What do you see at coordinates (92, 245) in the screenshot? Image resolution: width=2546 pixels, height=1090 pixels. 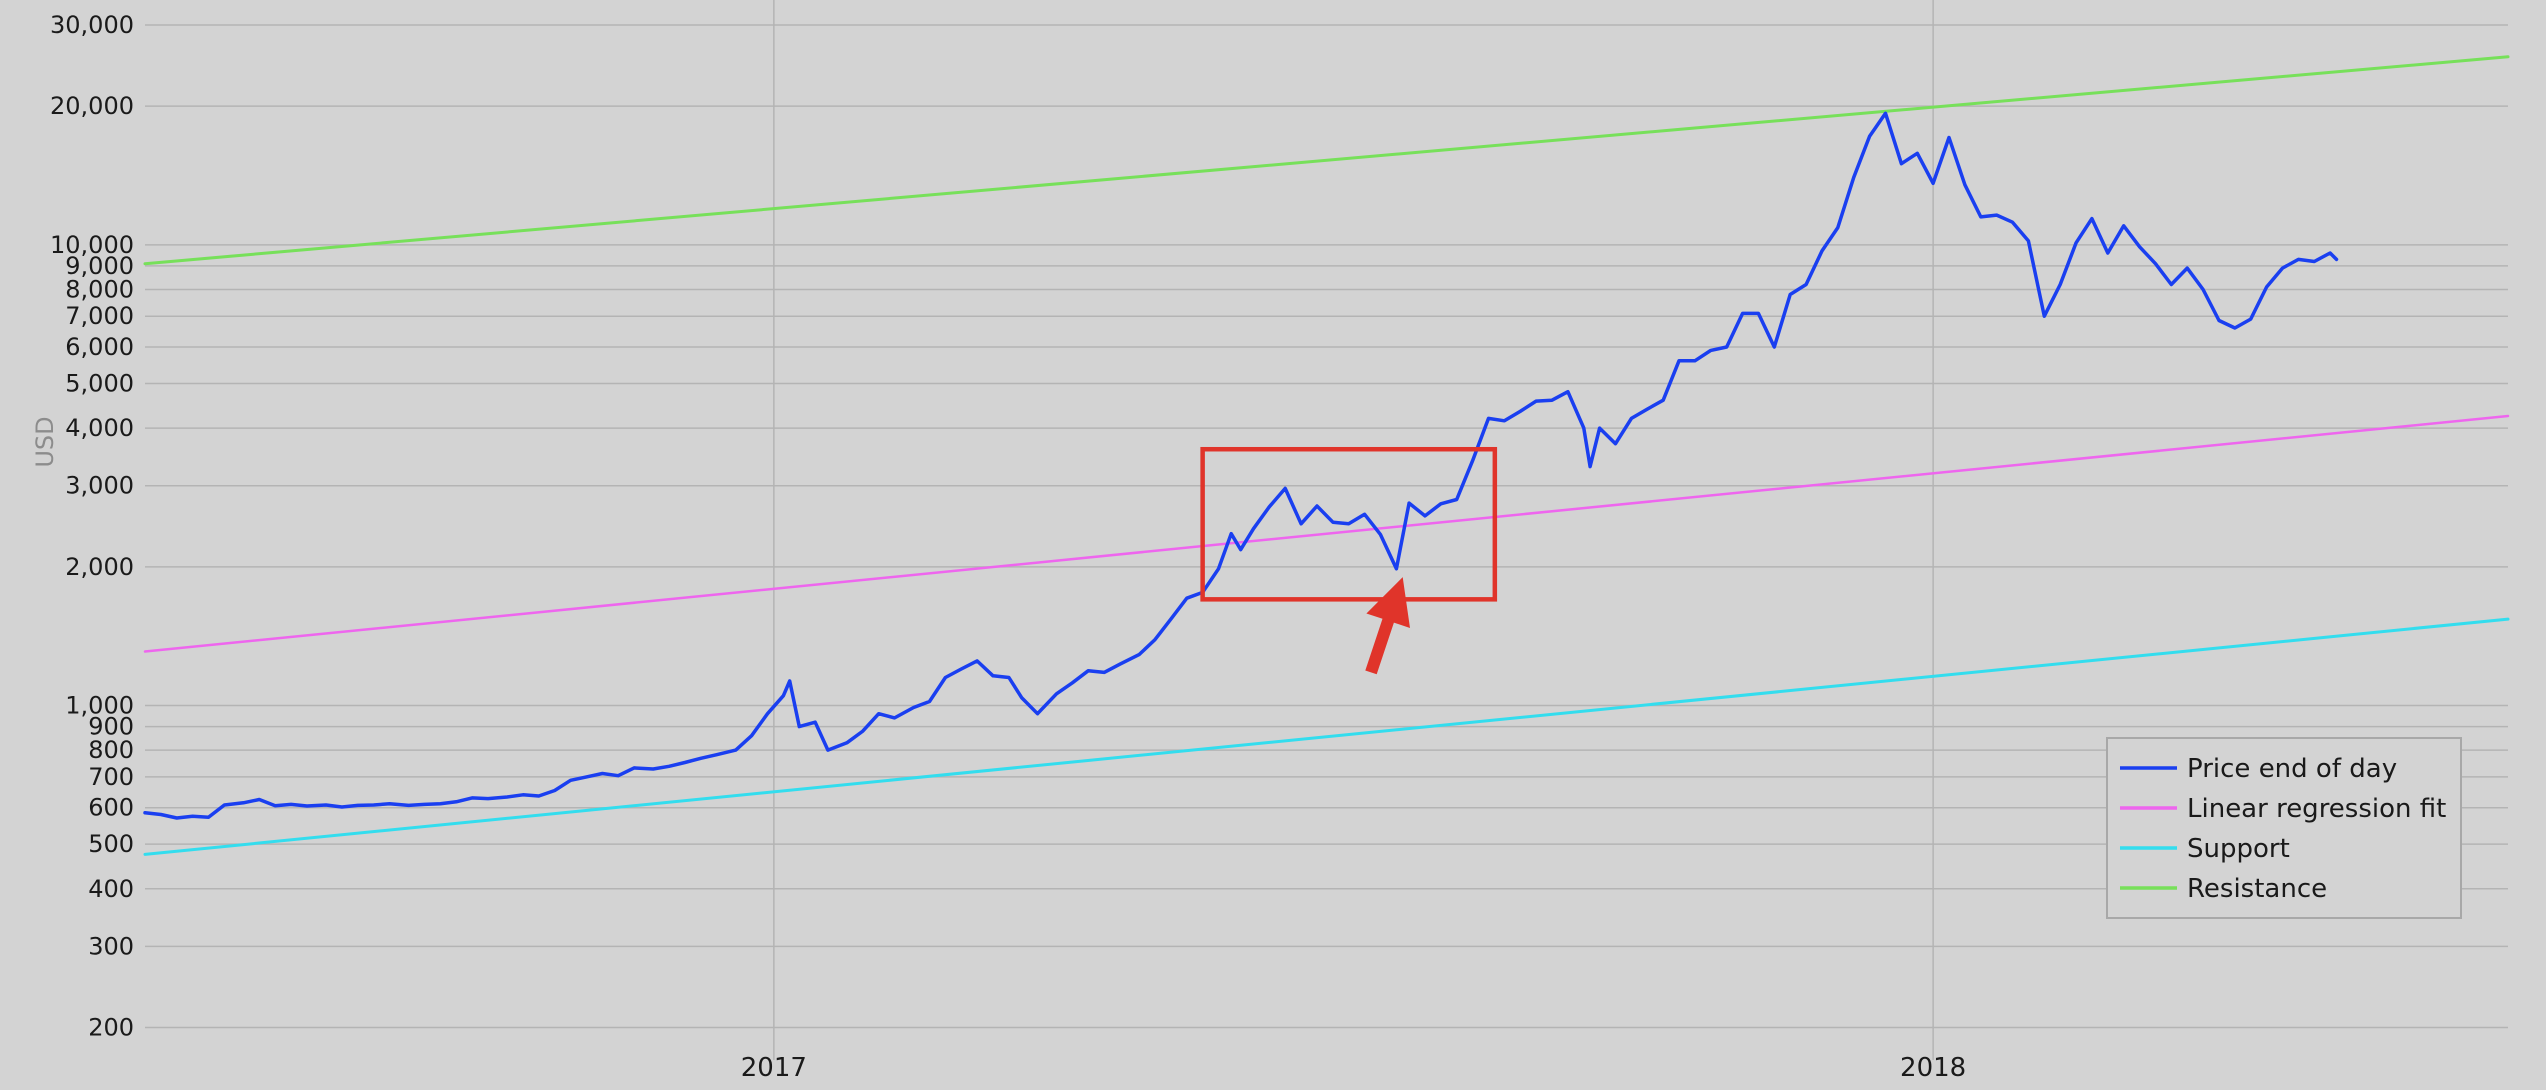 I see `y-tick-label: 10,000` at bounding box center [92, 245].